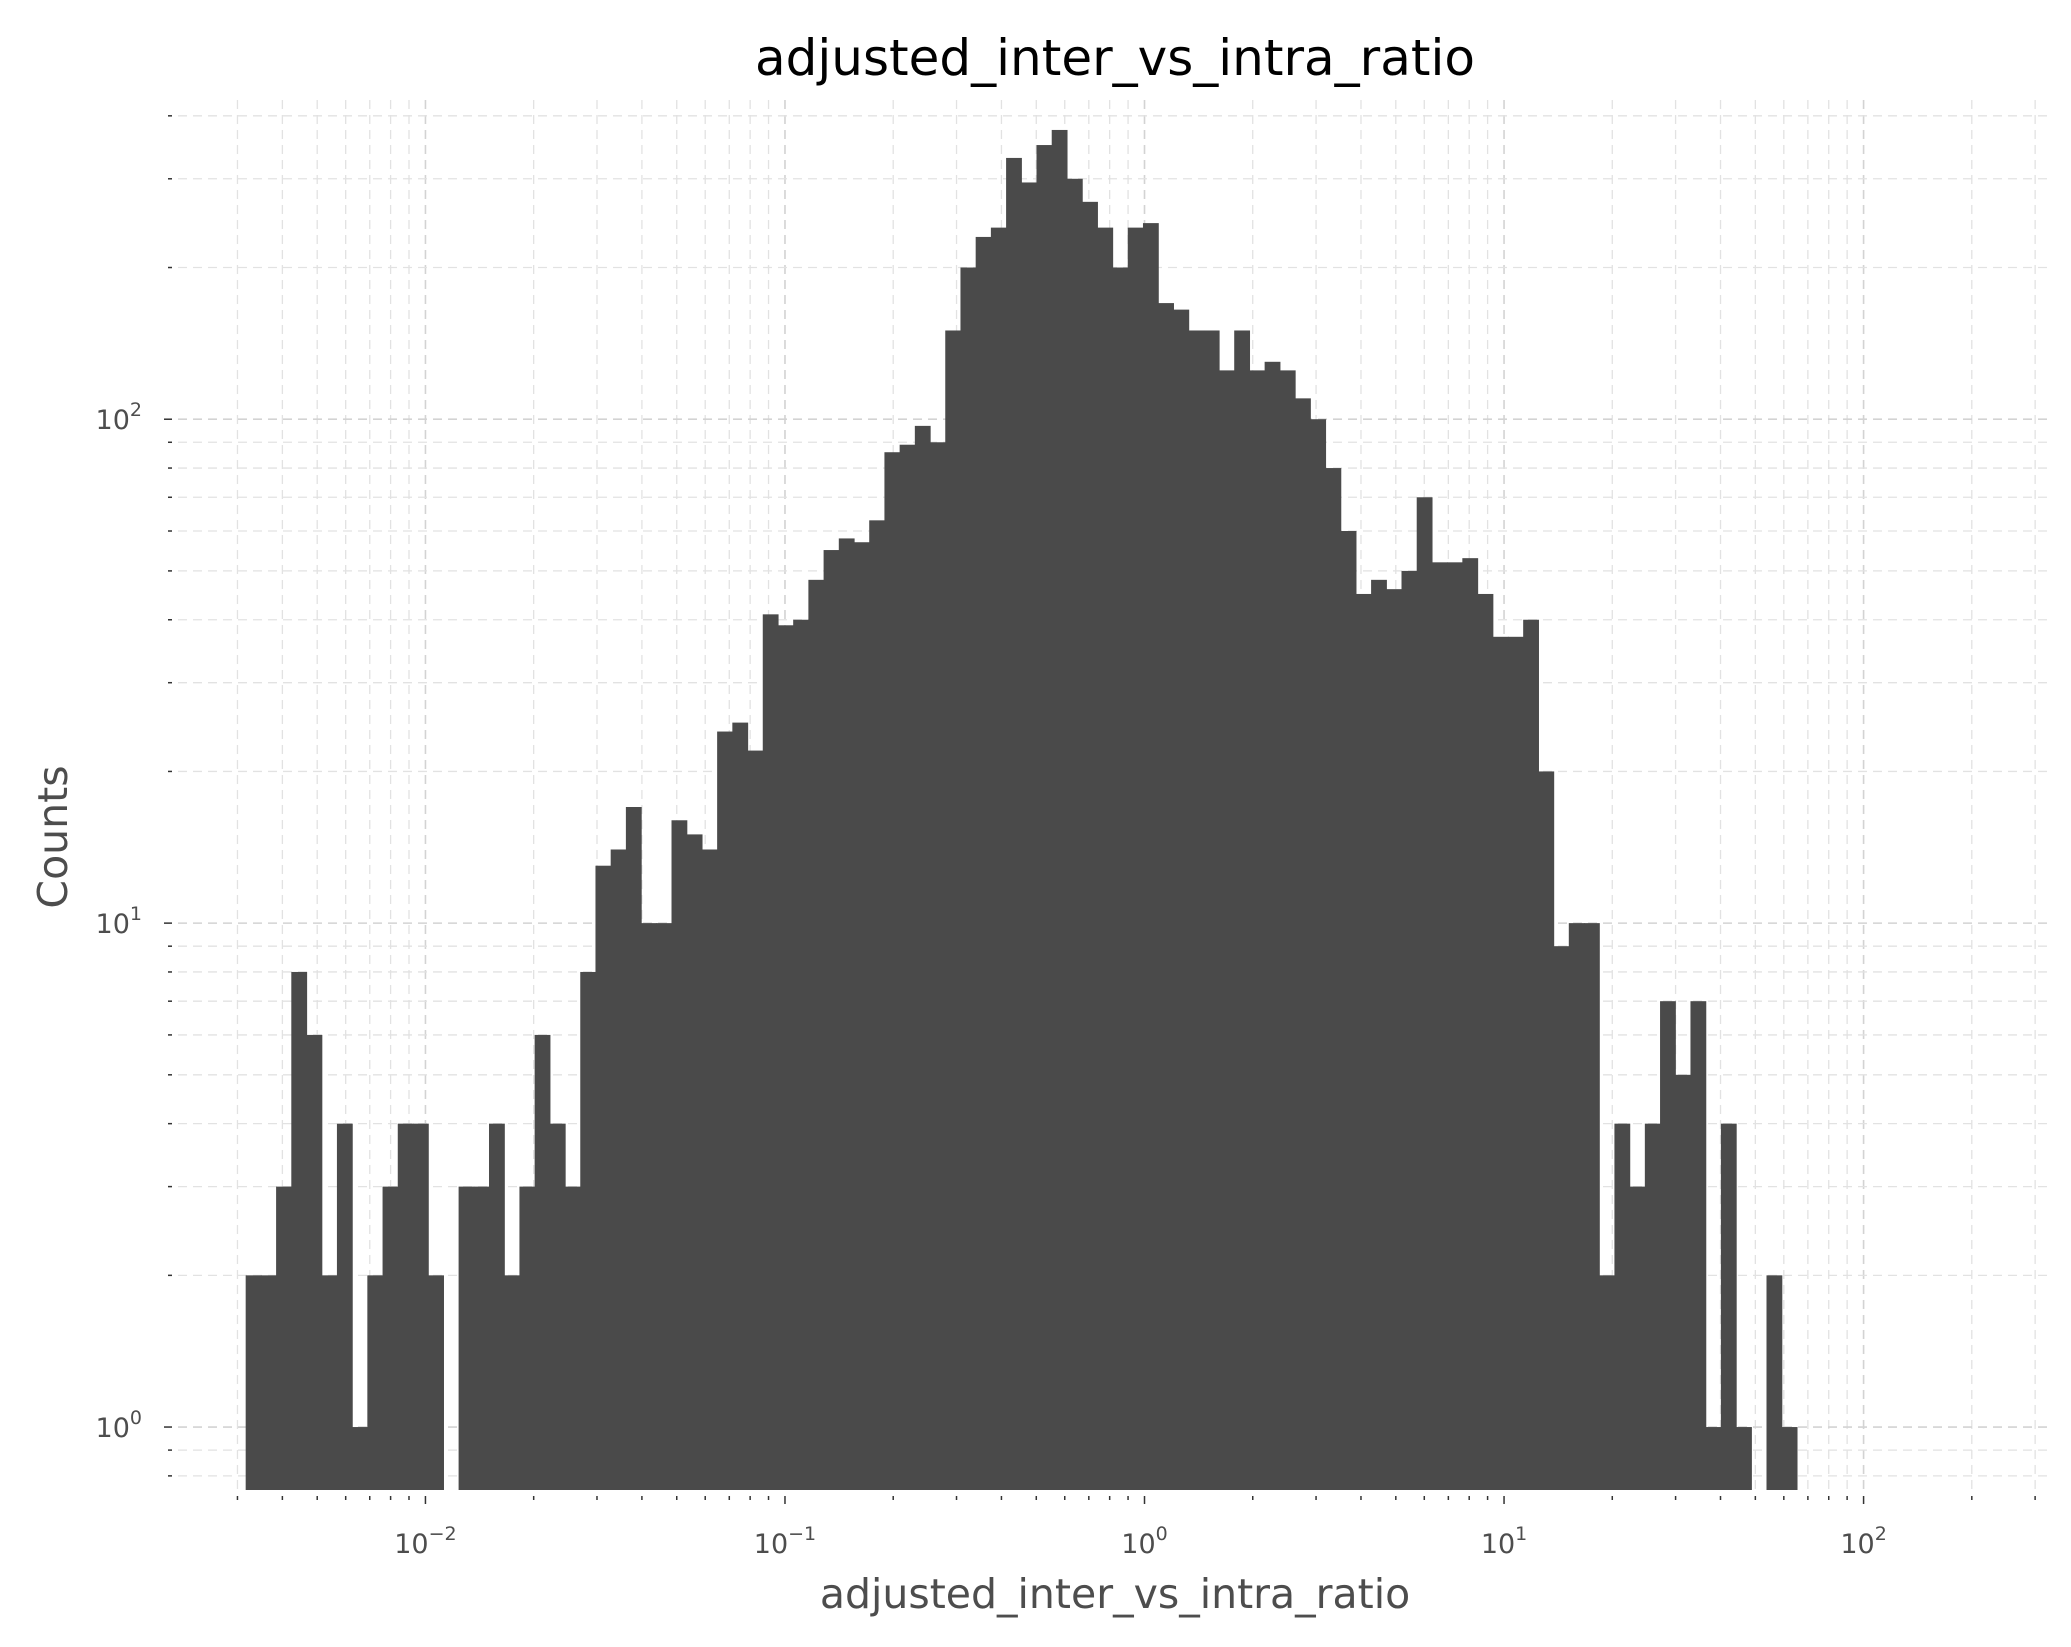 This screenshot has width=2071, height=1647. Describe the element at coordinates (119, 921) in the screenshot. I see `y-tick-label: 10¹` at that location.